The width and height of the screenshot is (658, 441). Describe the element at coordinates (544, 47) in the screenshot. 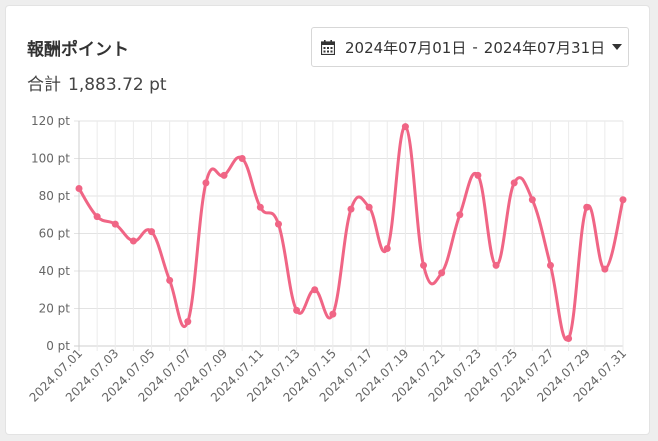

I see `date-range-end: 2024年07月31日` at that location.